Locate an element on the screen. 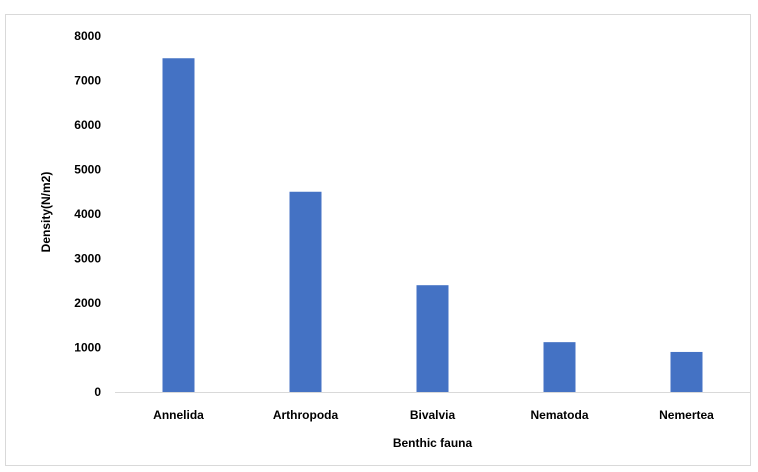 This screenshot has width=758, height=472. y-axis-ticks: 0 1000 2000 3000 4000 5000 6000 7000 8000 is located at coordinates (87, 214).